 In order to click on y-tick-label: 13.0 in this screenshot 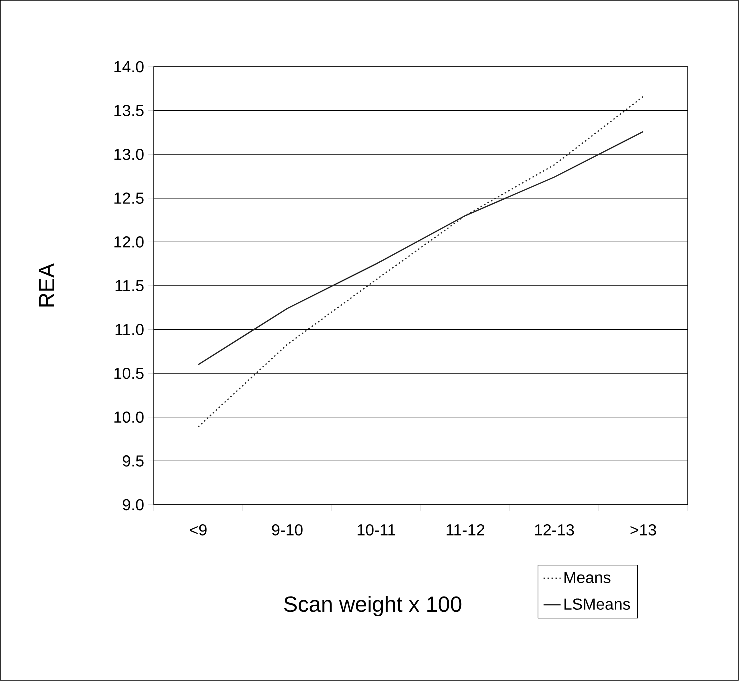, I will do `click(129, 154)`.